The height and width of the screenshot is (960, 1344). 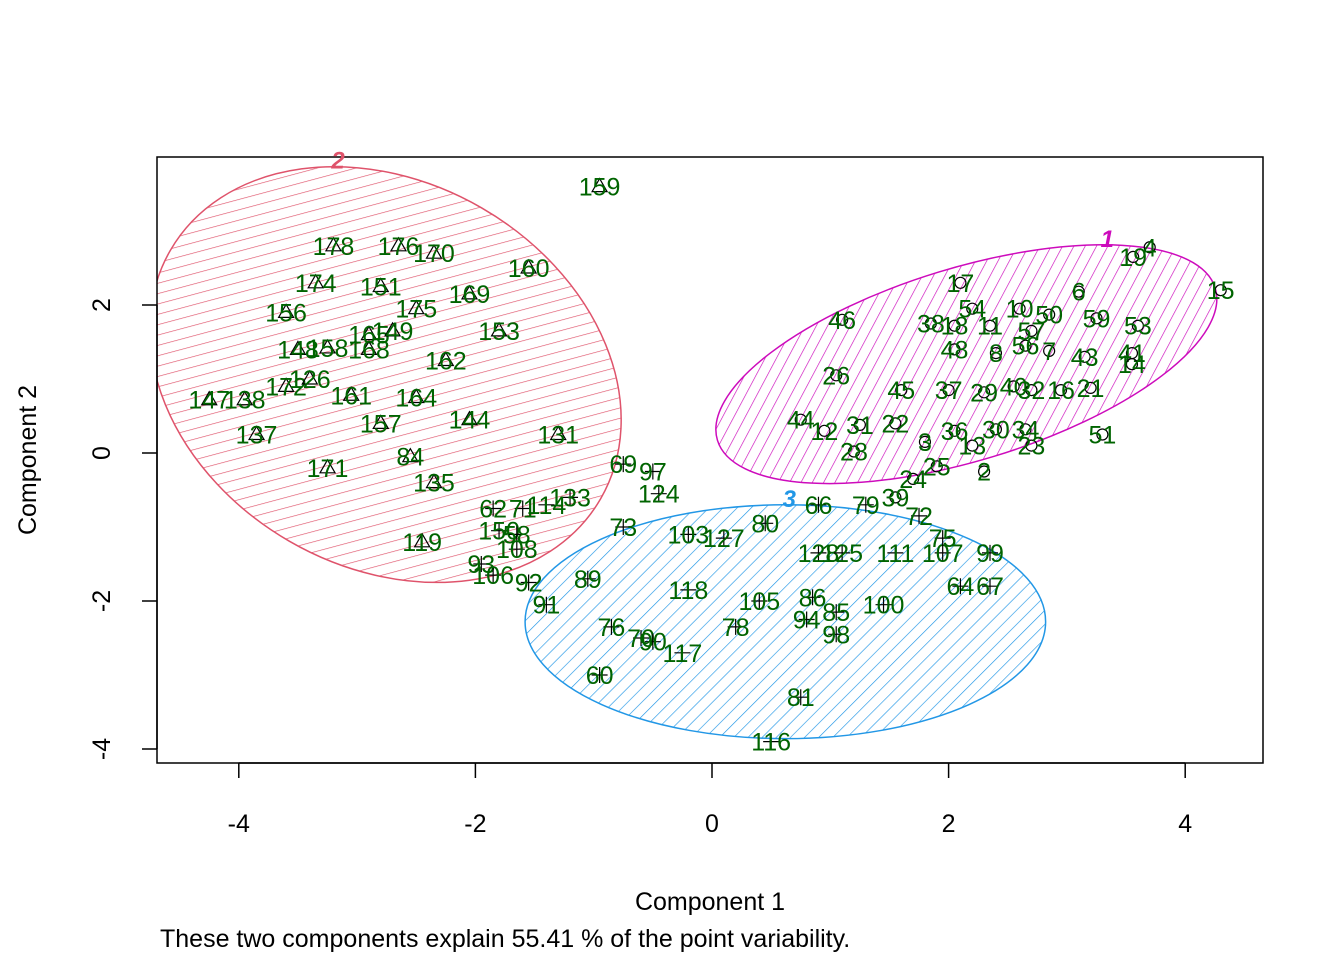 I want to click on point-label: 126, so click(x=310, y=380).